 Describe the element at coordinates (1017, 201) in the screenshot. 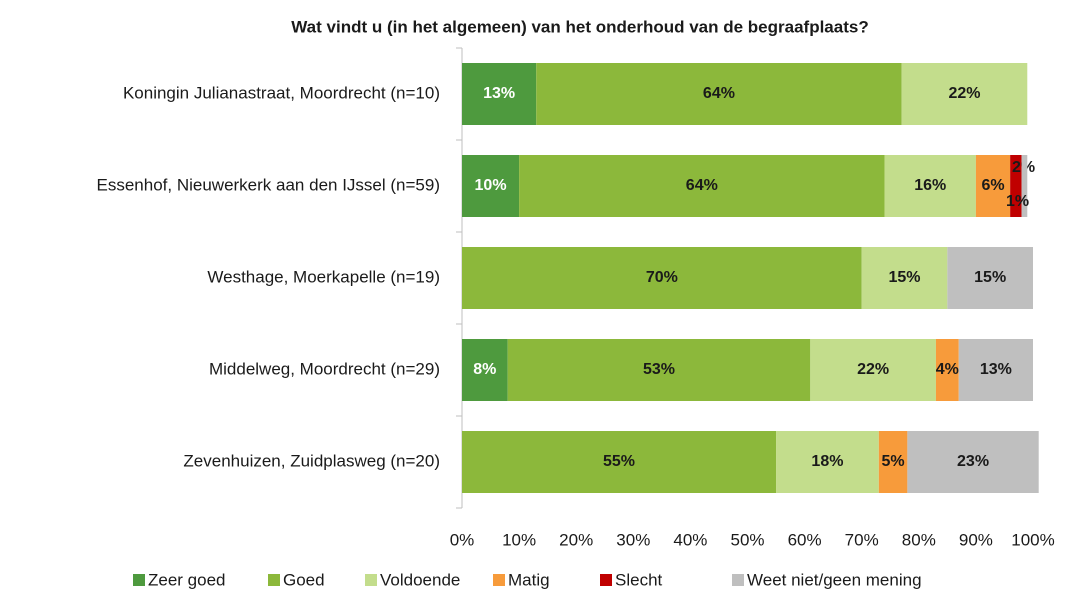

I see `data-label: 1%` at that location.